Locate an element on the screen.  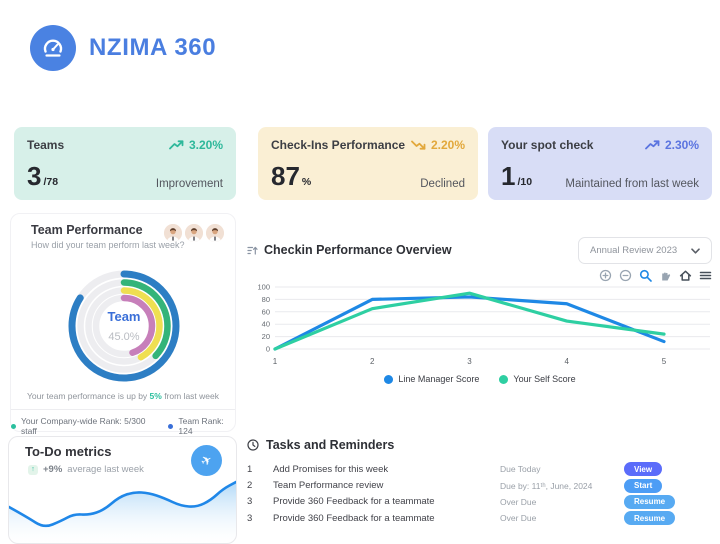
paper-plane-icon: ✈ is located at coordinates (206, 460).